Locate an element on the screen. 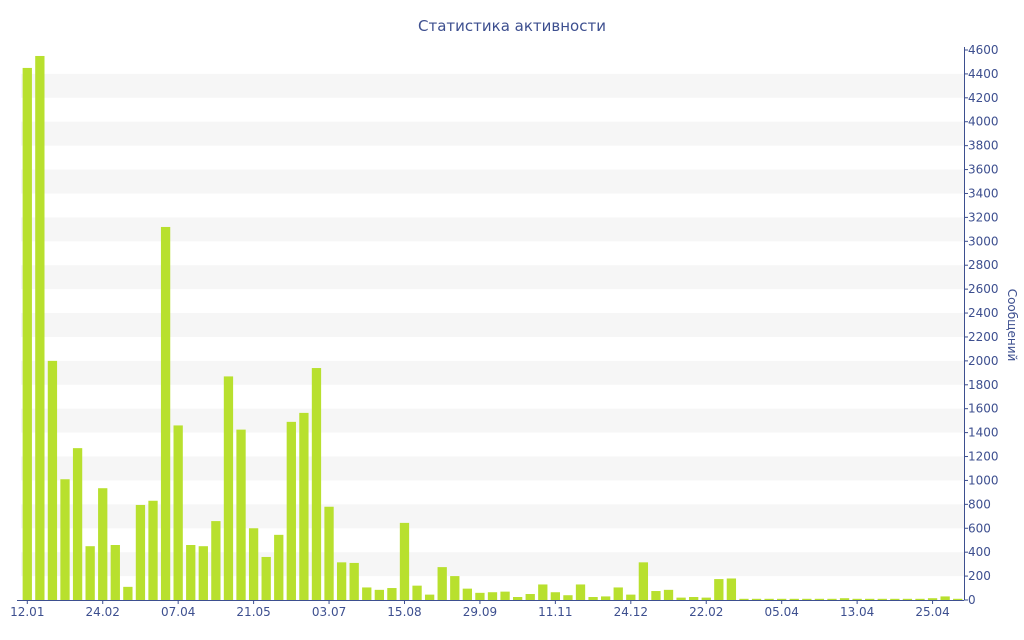 This screenshot has width=1024, height=640. x-tick-label: 15.08 is located at coordinates (404, 612).